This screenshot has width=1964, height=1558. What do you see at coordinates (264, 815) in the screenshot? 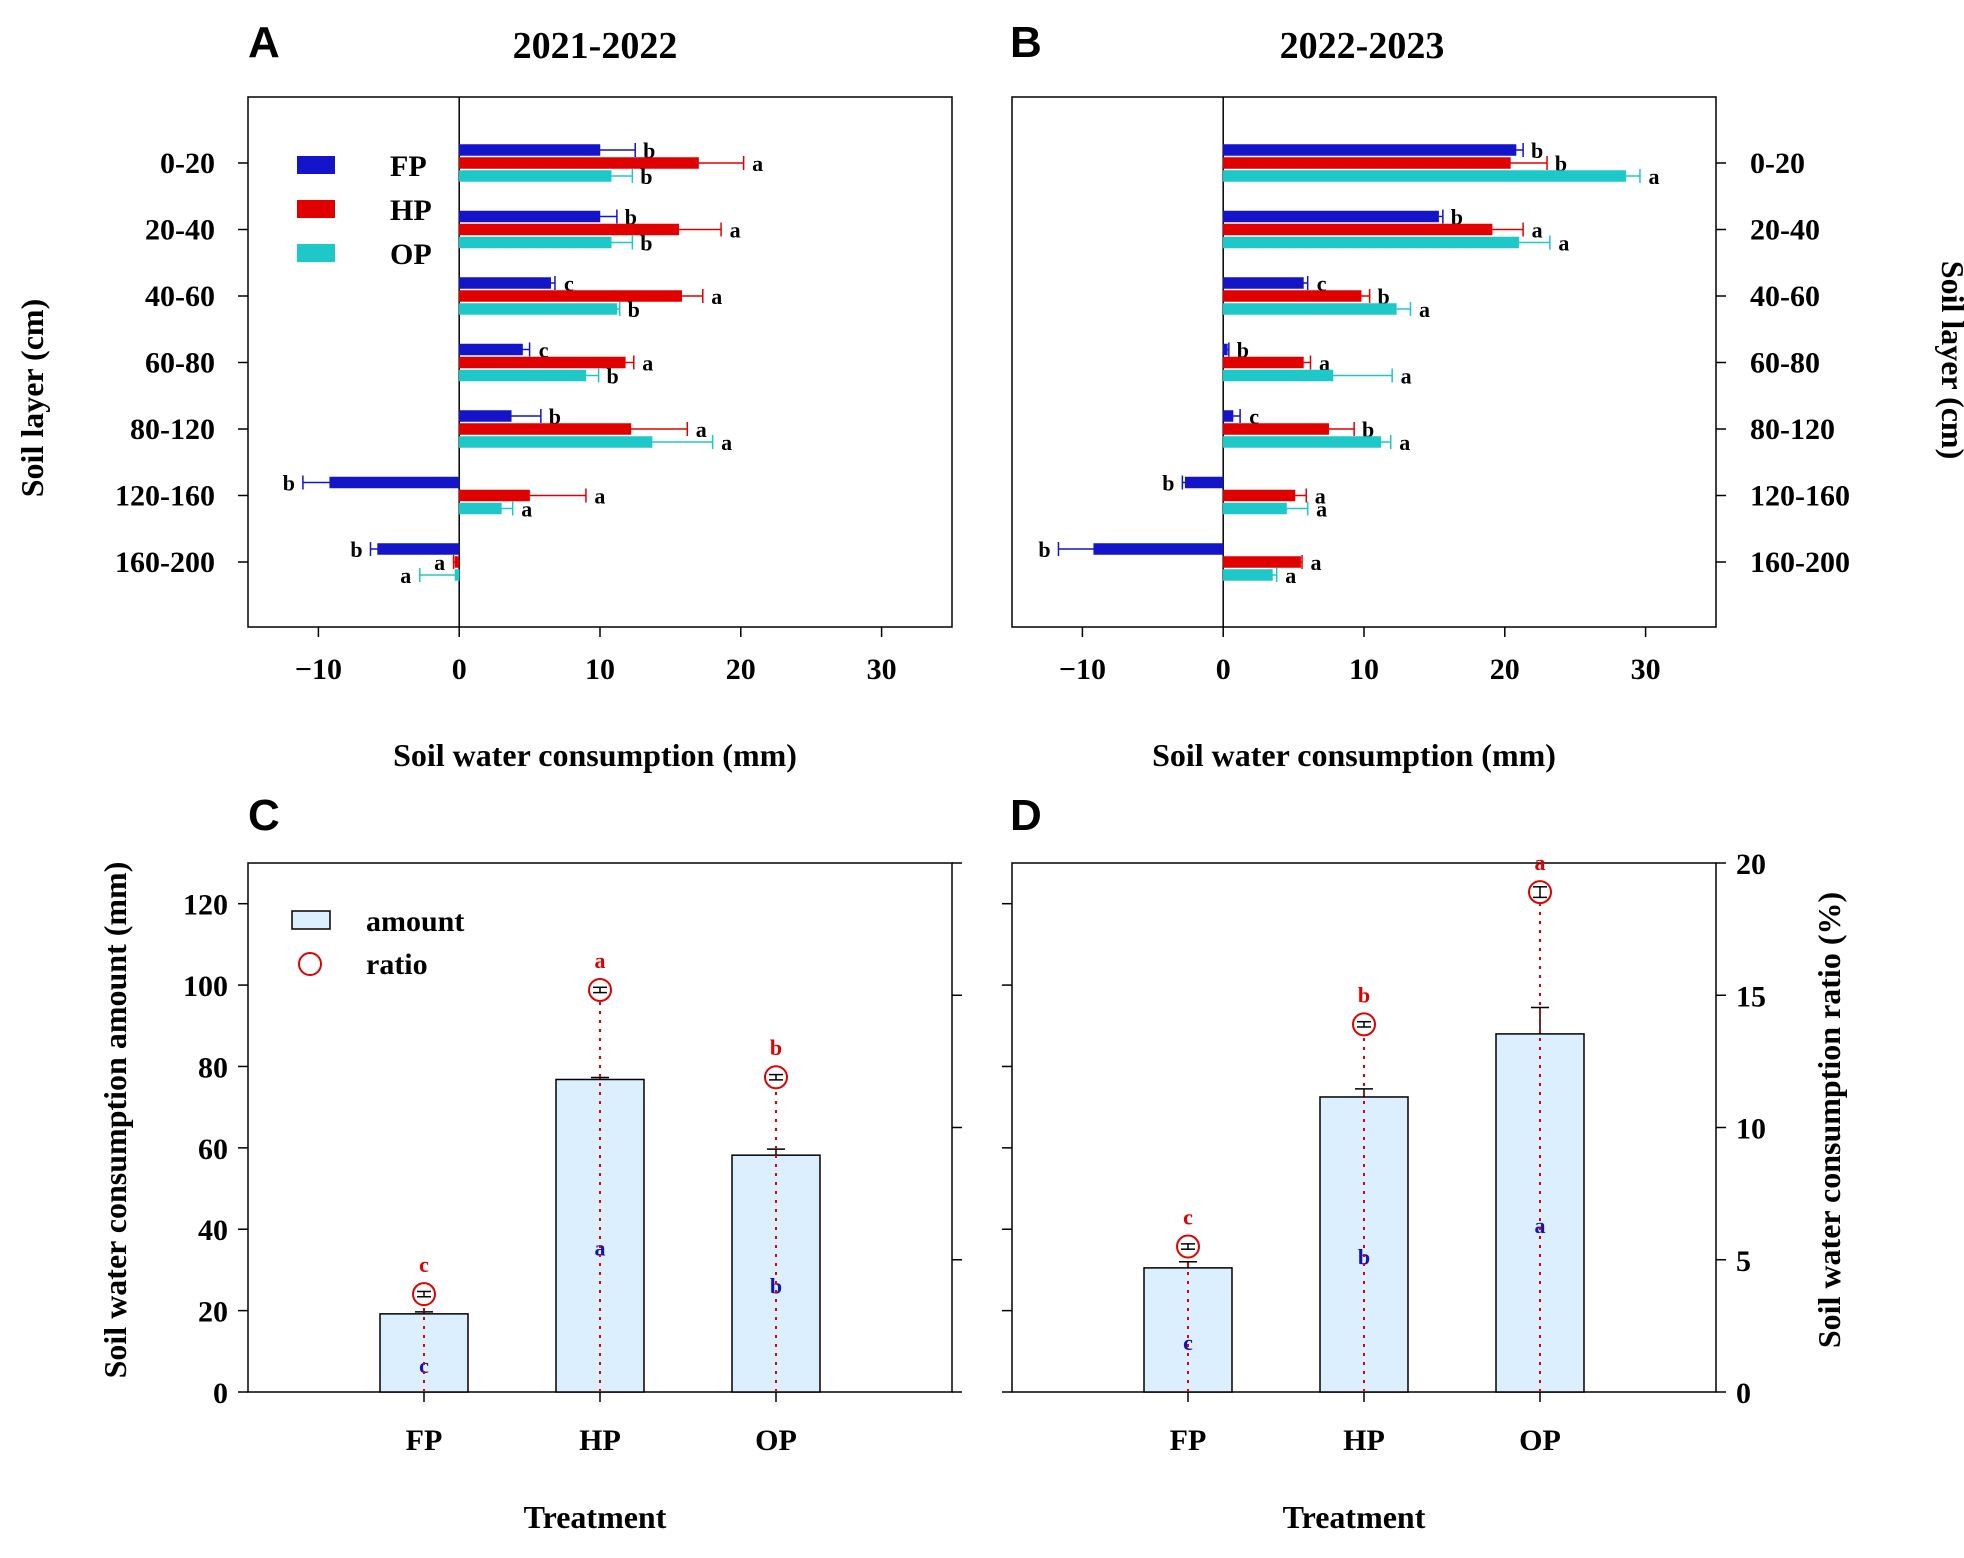
I see `panel-c-letter: C` at bounding box center [264, 815].